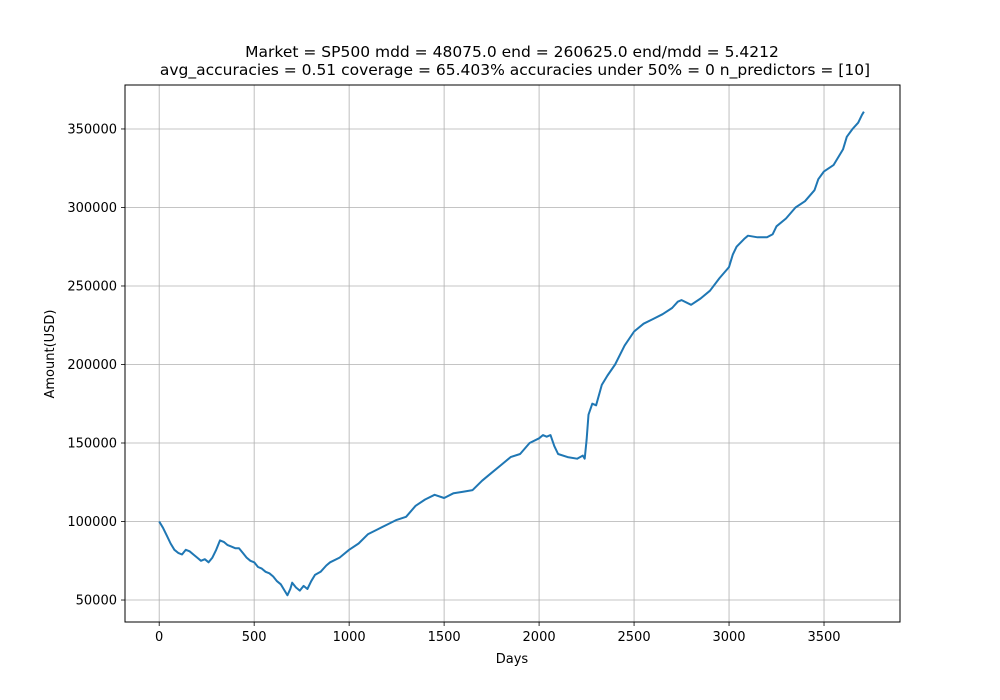 This screenshot has width=1000, height=700. Describe the element at coordinates (823, 637) in the screenshot. I see `x-tick-label: 3500` at that location.